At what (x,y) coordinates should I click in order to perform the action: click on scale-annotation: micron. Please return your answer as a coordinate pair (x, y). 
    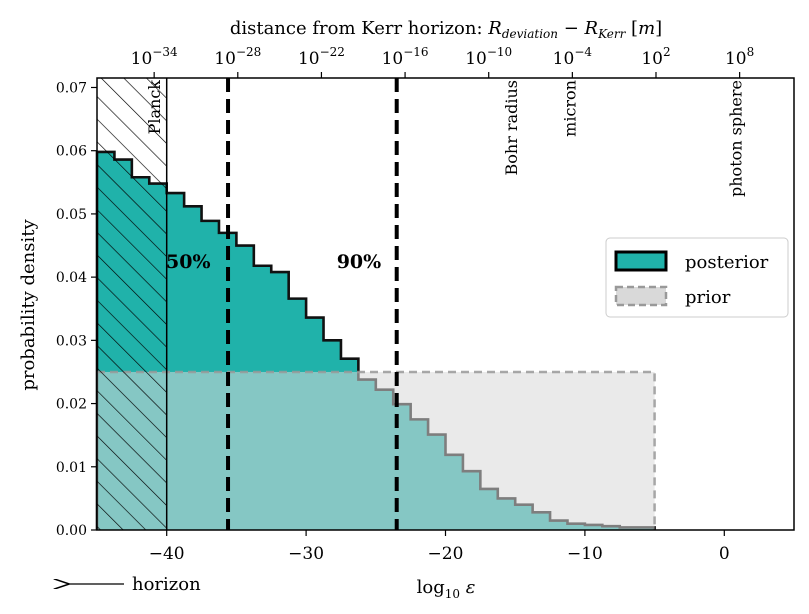
    Looking at the image, I should click on (570, 108).